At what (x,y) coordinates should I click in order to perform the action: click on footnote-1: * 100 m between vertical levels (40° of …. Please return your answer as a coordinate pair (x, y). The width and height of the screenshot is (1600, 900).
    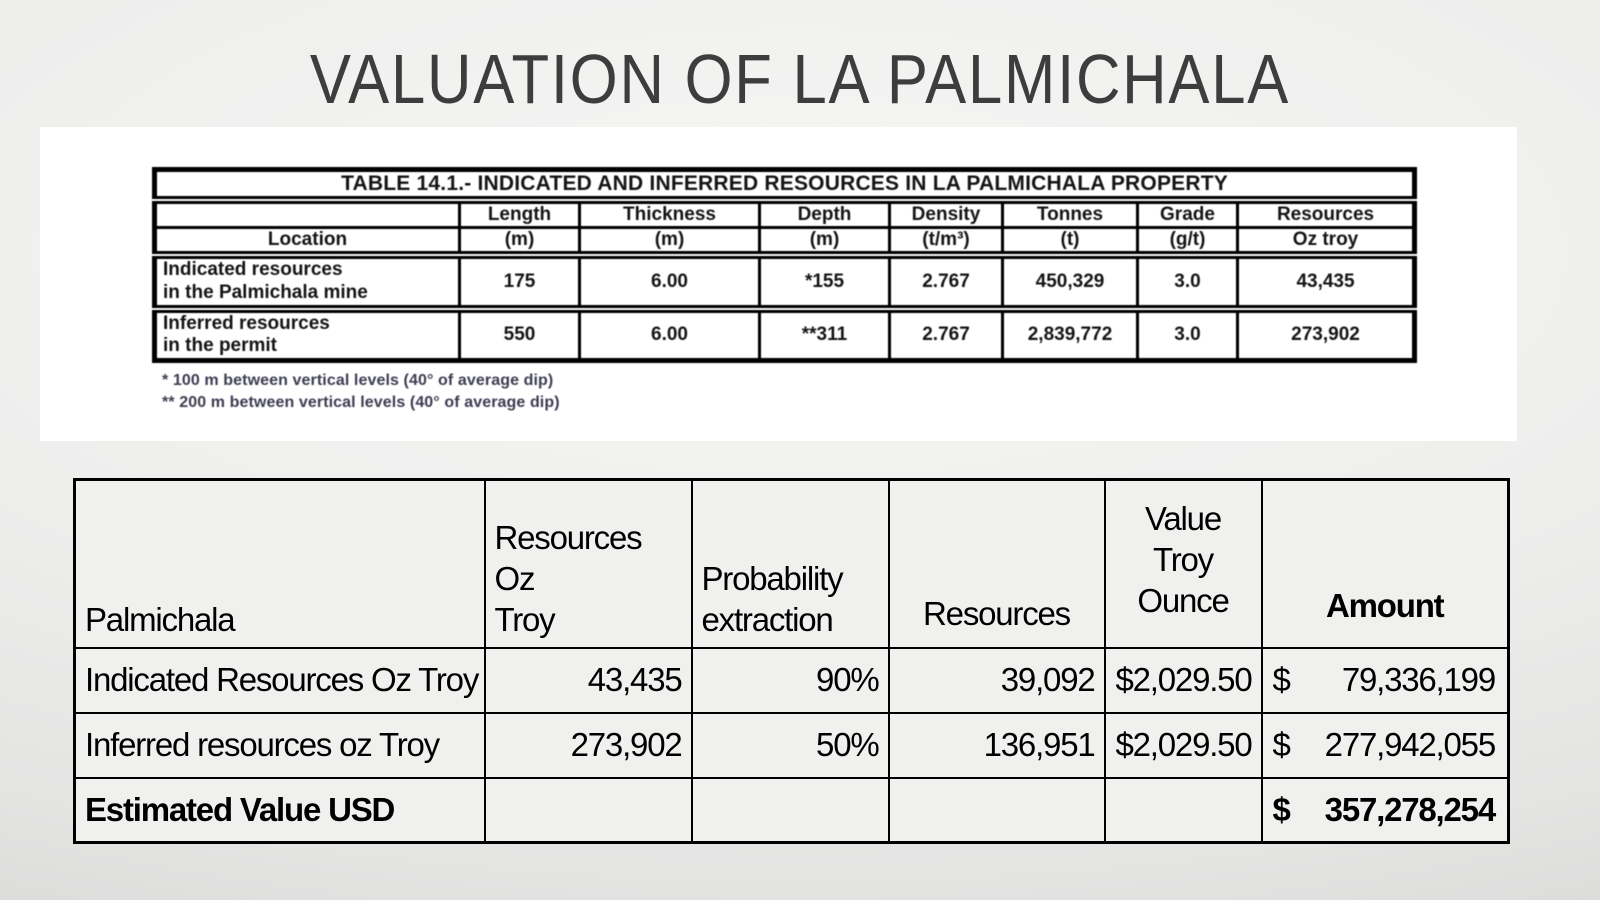
    Looking at the image, I should click on (358, 381).